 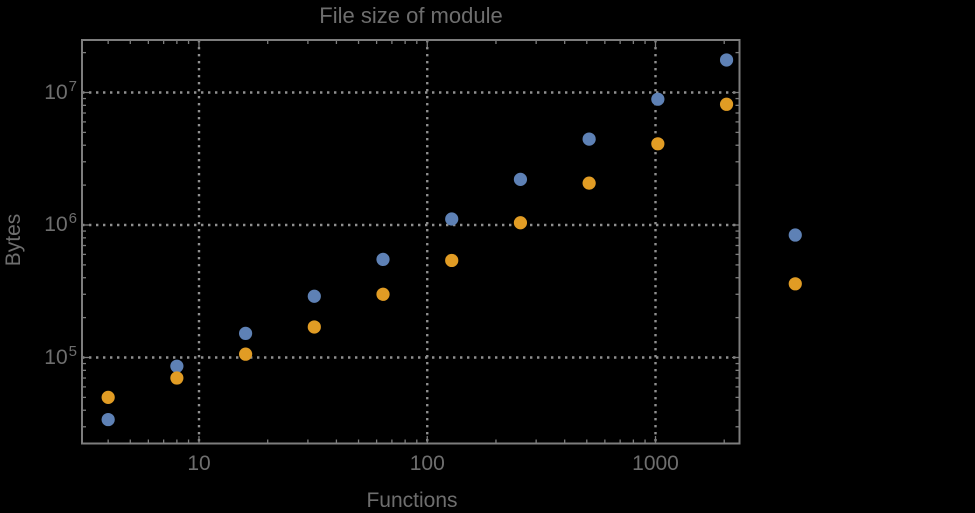 I want to click on x-tick-label: 1000, so click(x=655, y=463).